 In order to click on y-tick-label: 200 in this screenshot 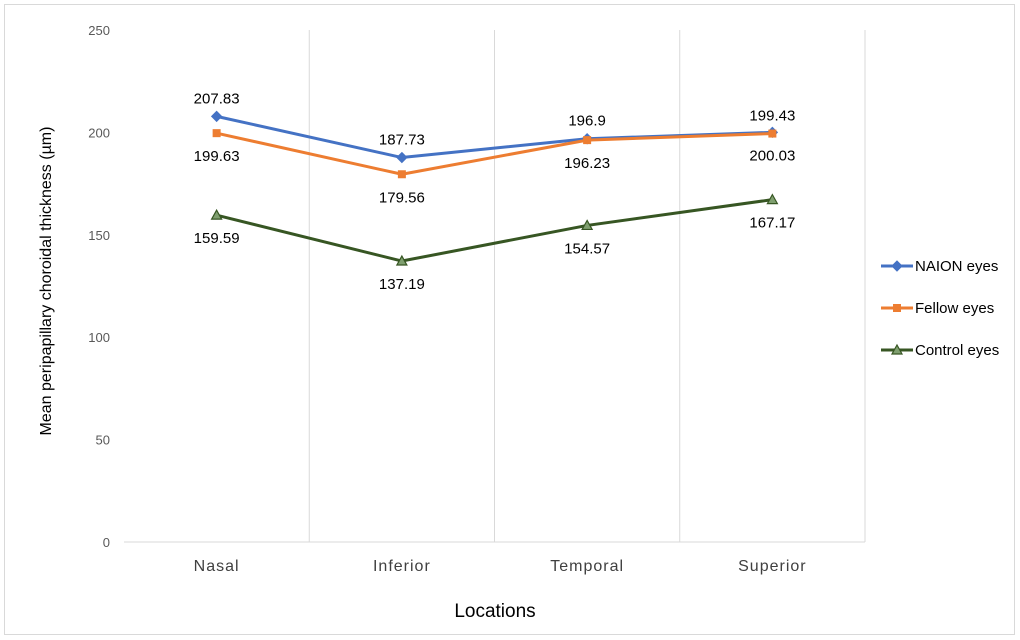, I will do `click(99, 132)`.